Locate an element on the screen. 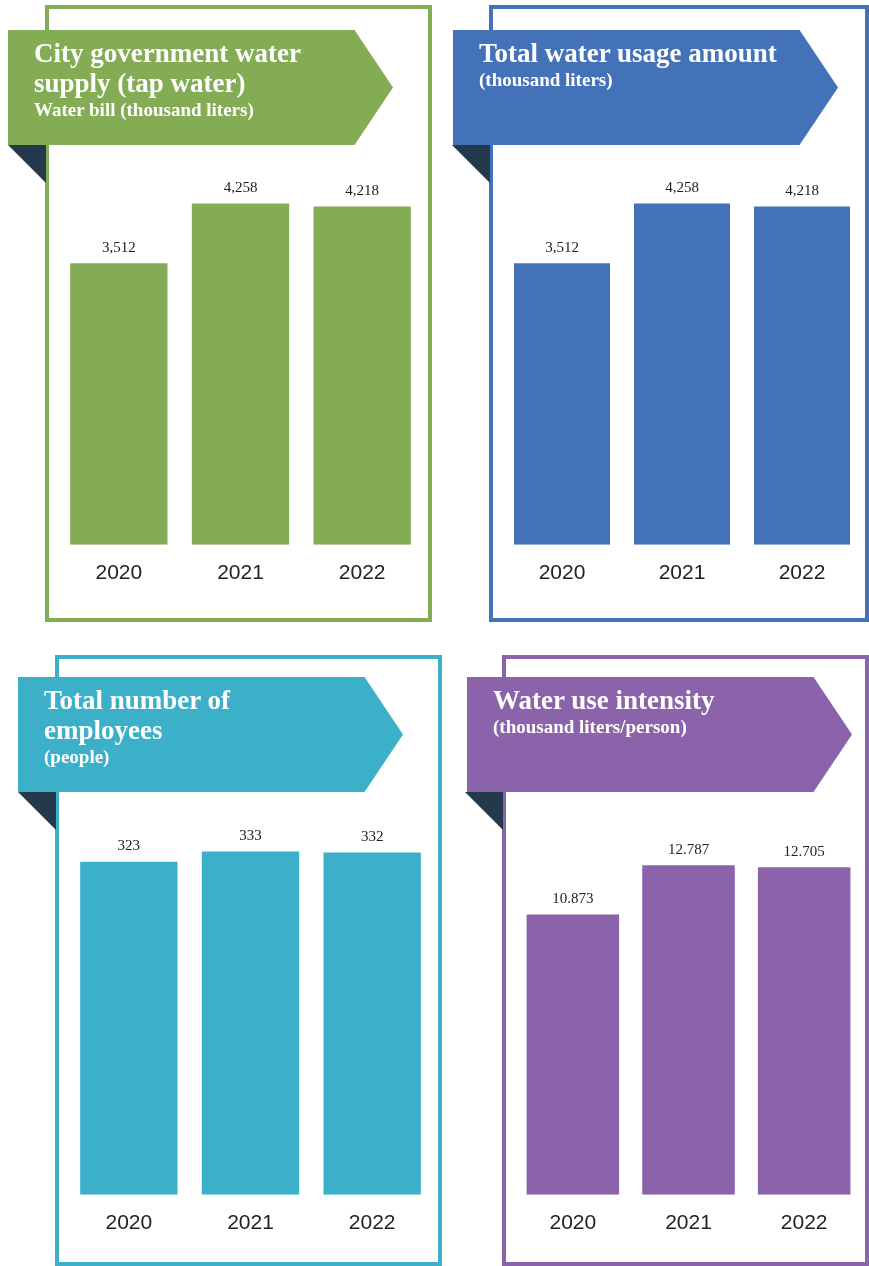 The width and height of the screenshot is (869, 1266). data-label: 332 is located at coordinates (372, 835).